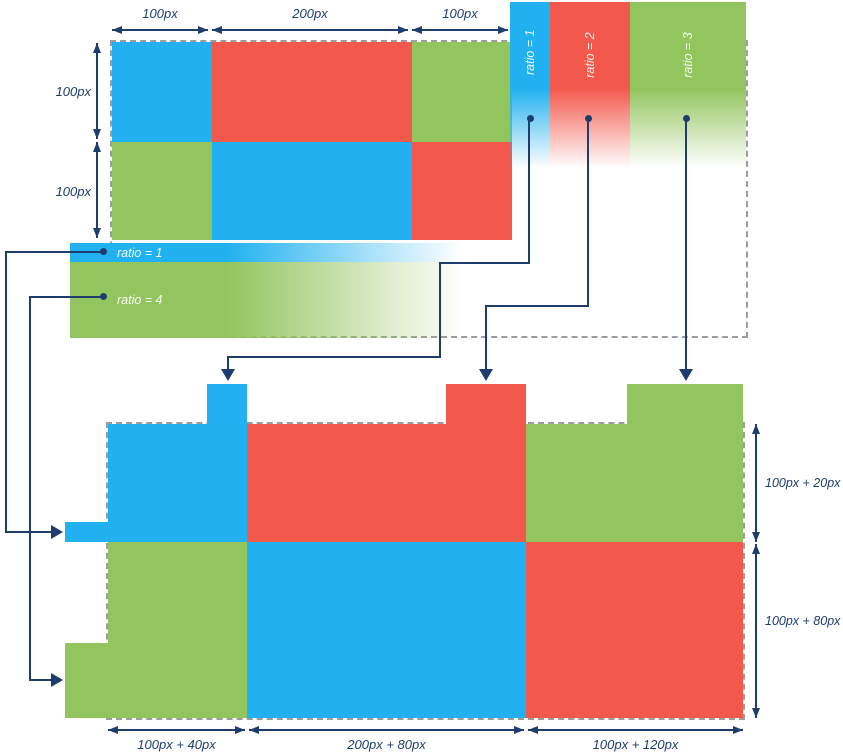  What do you see at coordinates (756, 483) in the screenshot?
I see `bottom-row1-dim-arrow-icon` at bounding box center [756, 483].